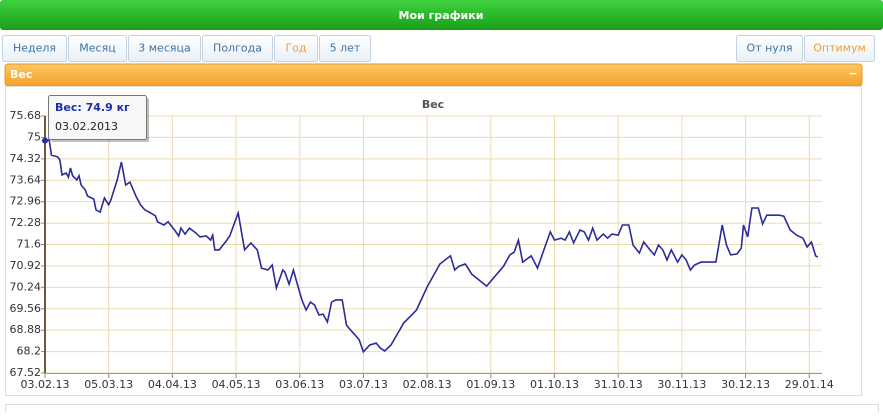 The image size is (883, 416). I want to click on panel-title: Вес, so click(21, 74).